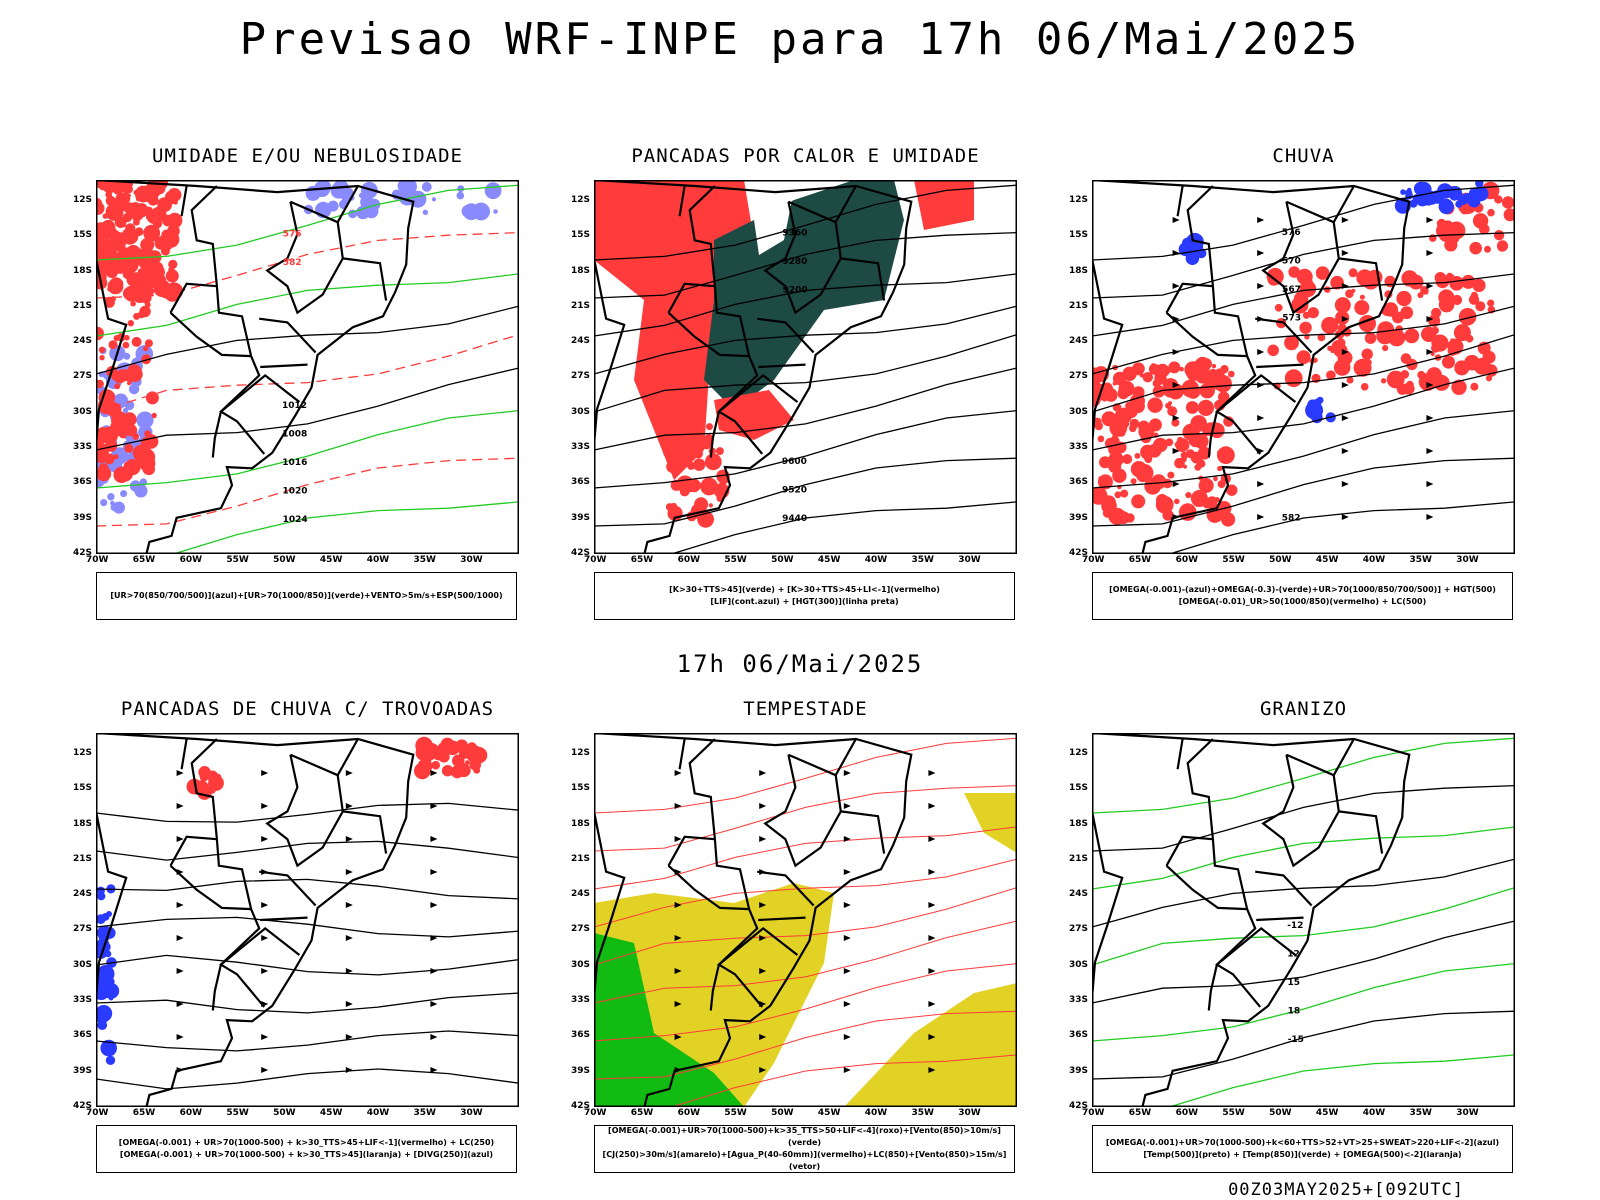 This screenshot has width=1600, height=1200. Describe the element at coordinates (307, 709) in the screenshot. I see `panel-title: PANCADAS DE CHUVA C/ TROVOADAS` at that location.